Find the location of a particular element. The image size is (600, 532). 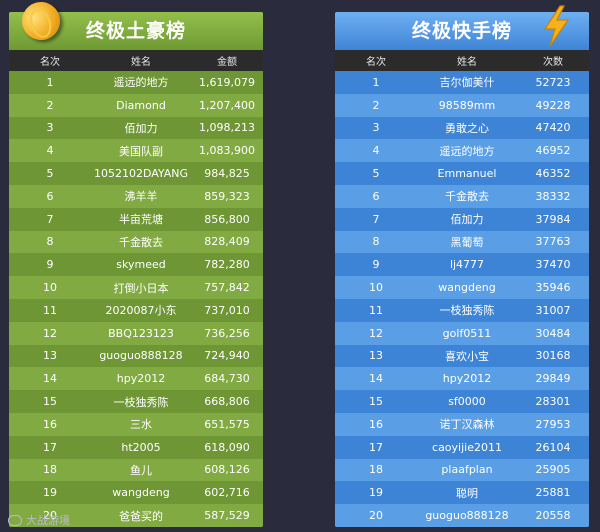

table-row: 4 遥远的地方 46952 is located at coordinates (462, 151).